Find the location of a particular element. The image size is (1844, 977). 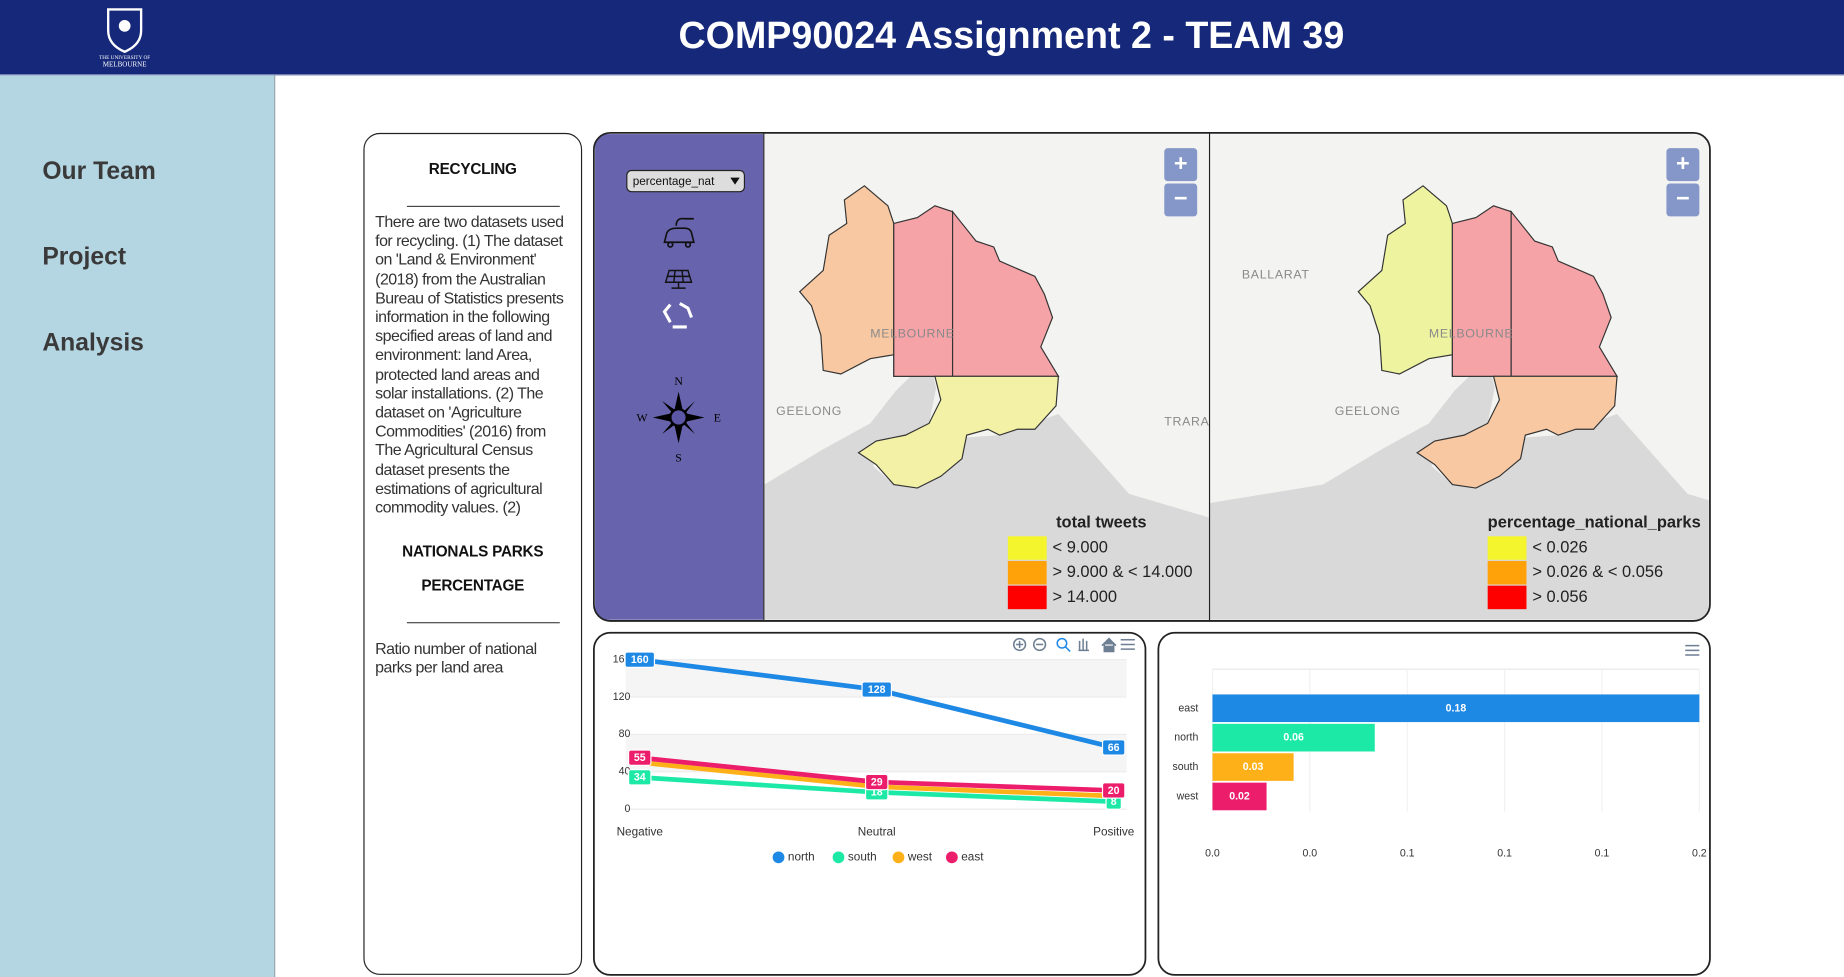

legend-item: < 0.026 is located at coordinates (1559, 547).